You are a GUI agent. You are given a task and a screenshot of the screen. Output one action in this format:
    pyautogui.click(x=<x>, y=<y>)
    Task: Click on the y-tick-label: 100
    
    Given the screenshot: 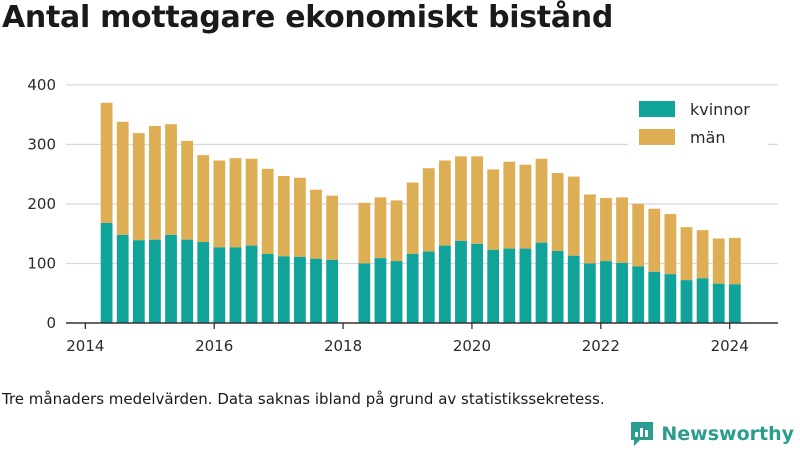 What is the action you would take?
    pyautogui.click(x=41, y=263)
    